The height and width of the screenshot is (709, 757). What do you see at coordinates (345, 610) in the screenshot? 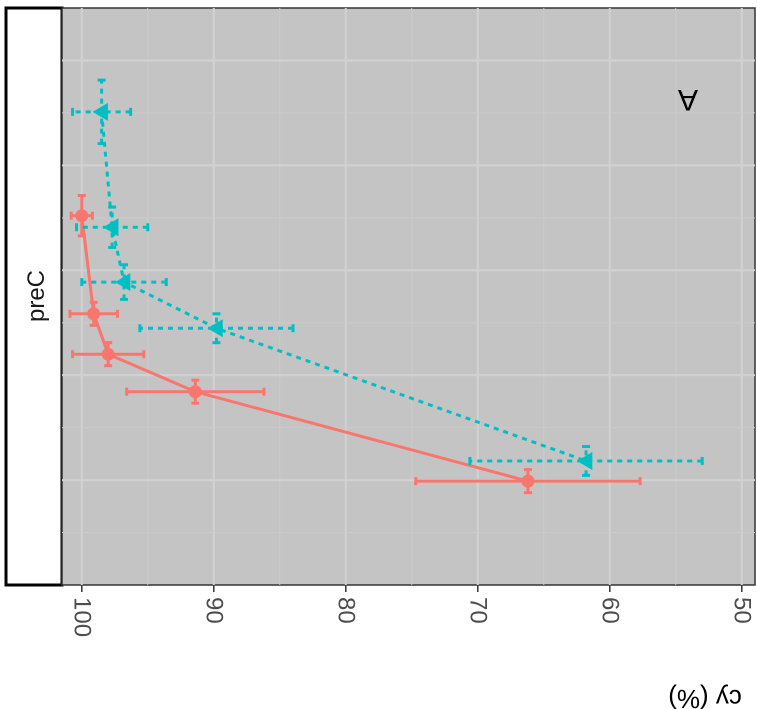
I see `tick-label: 80` at bounding box center [345, 610].